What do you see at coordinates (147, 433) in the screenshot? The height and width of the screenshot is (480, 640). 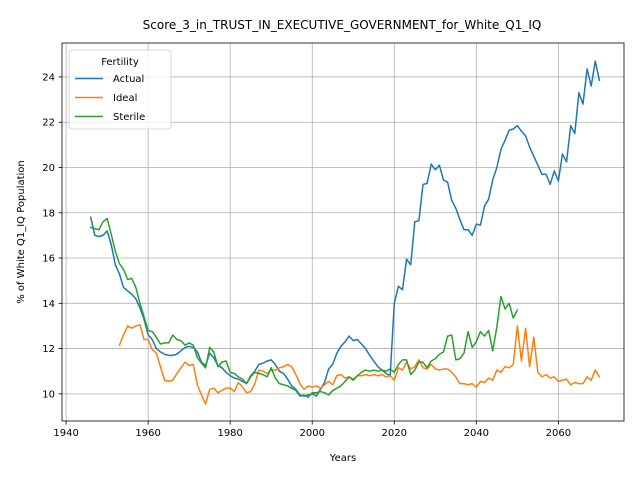 I see `x-tick-label: 1960` at bounding box center [147, 433].